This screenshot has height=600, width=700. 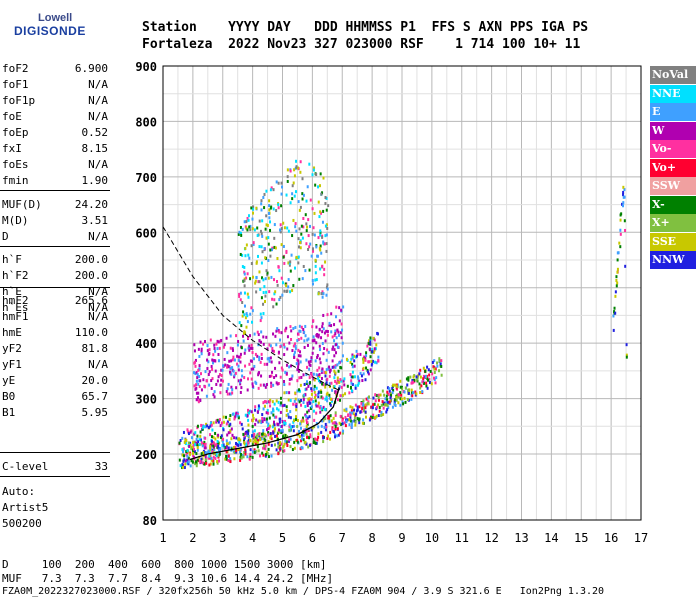 I want to click on y-tick-label: 500, so click(x=146, y=289).